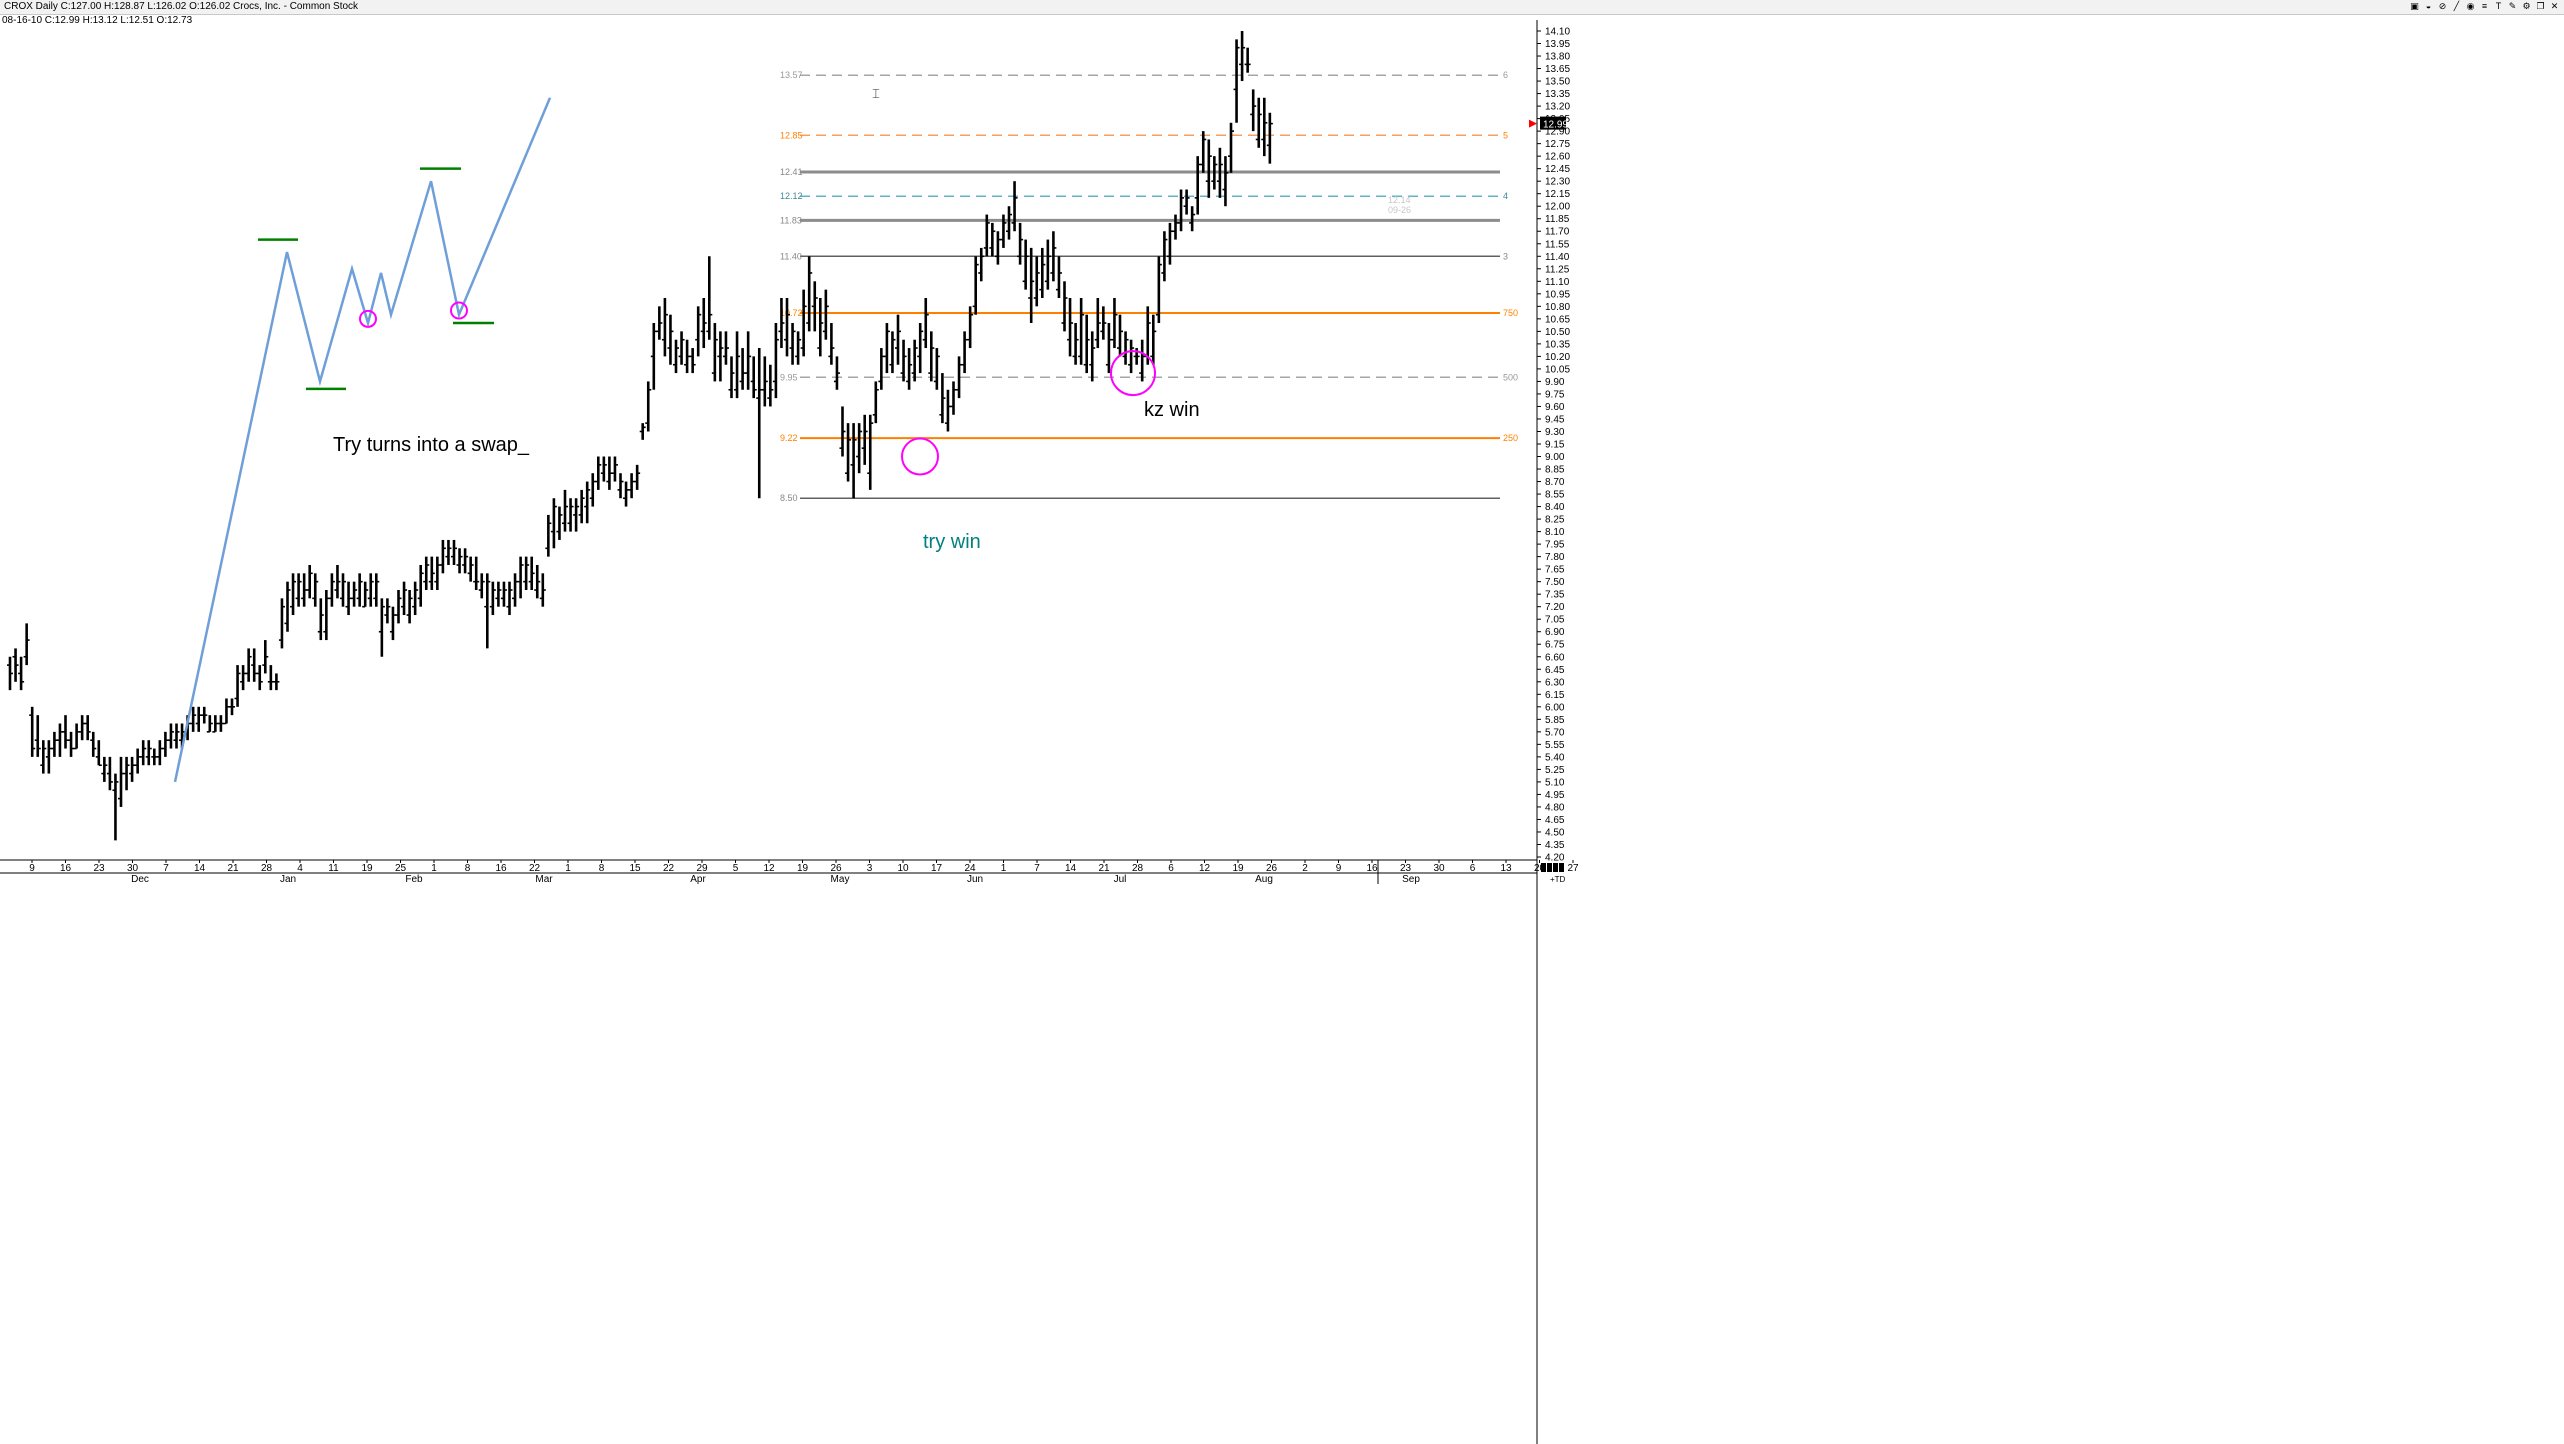 The height and width of the screenshot is (1444, 2564). What do you see at coordinates (769, 868) in the screenshot?
I see `x-tick-label: 12` at bounding box center [769, 868].